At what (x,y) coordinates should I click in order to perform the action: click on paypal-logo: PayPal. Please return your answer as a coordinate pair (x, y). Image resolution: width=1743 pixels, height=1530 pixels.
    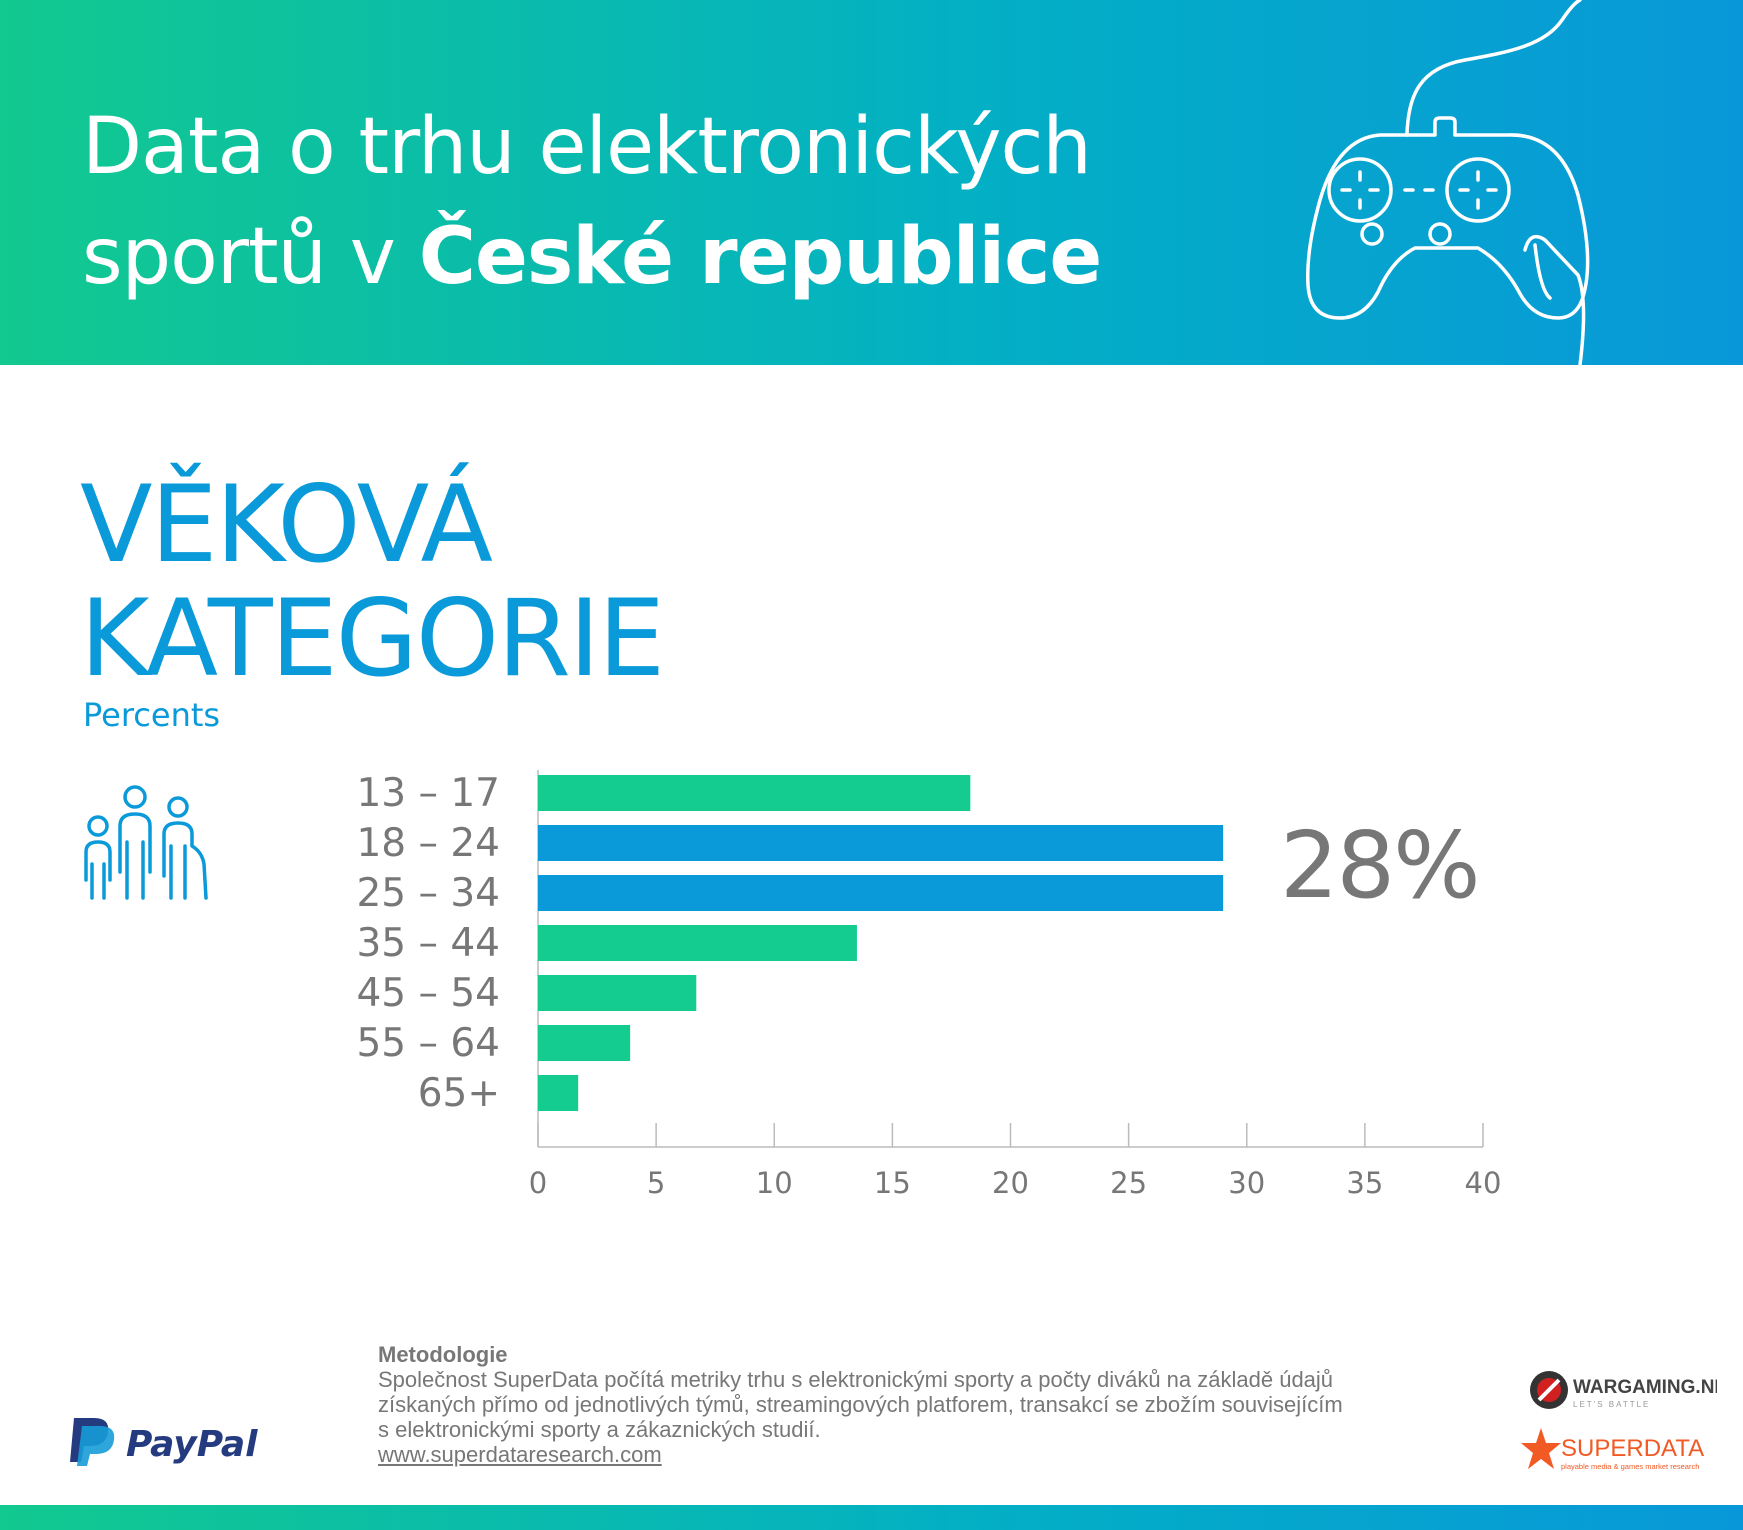
    Looking at the image, I should click on (176, 1441).